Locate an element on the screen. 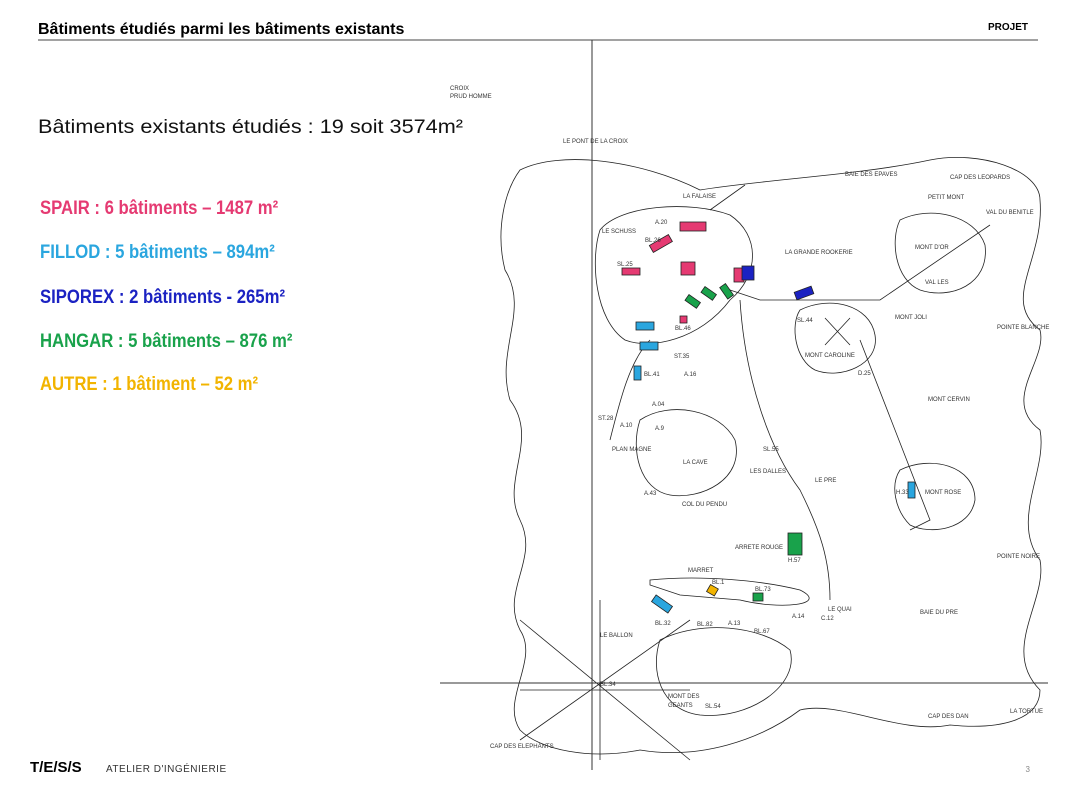 The image size is (1067, 800). map-label: COL DU PENDU is located at coordinates (704, 505).